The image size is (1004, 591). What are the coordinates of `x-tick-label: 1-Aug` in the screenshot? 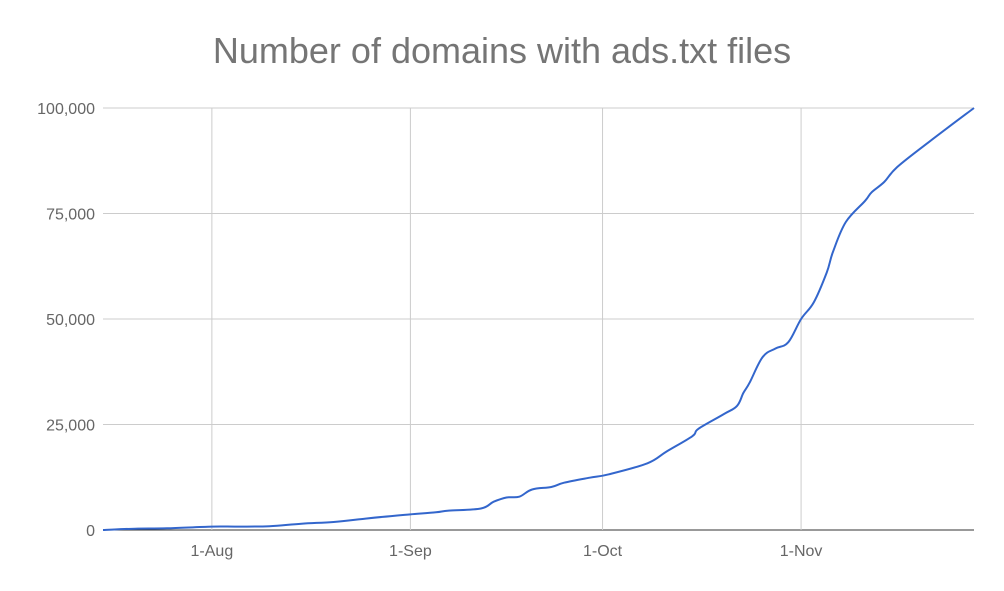 It's located at (212, 551).